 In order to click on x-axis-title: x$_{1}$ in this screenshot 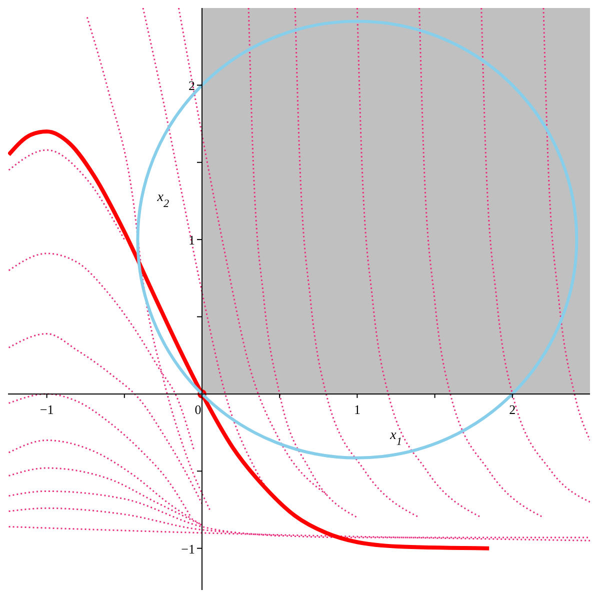, I will do `click(395, 438)`.